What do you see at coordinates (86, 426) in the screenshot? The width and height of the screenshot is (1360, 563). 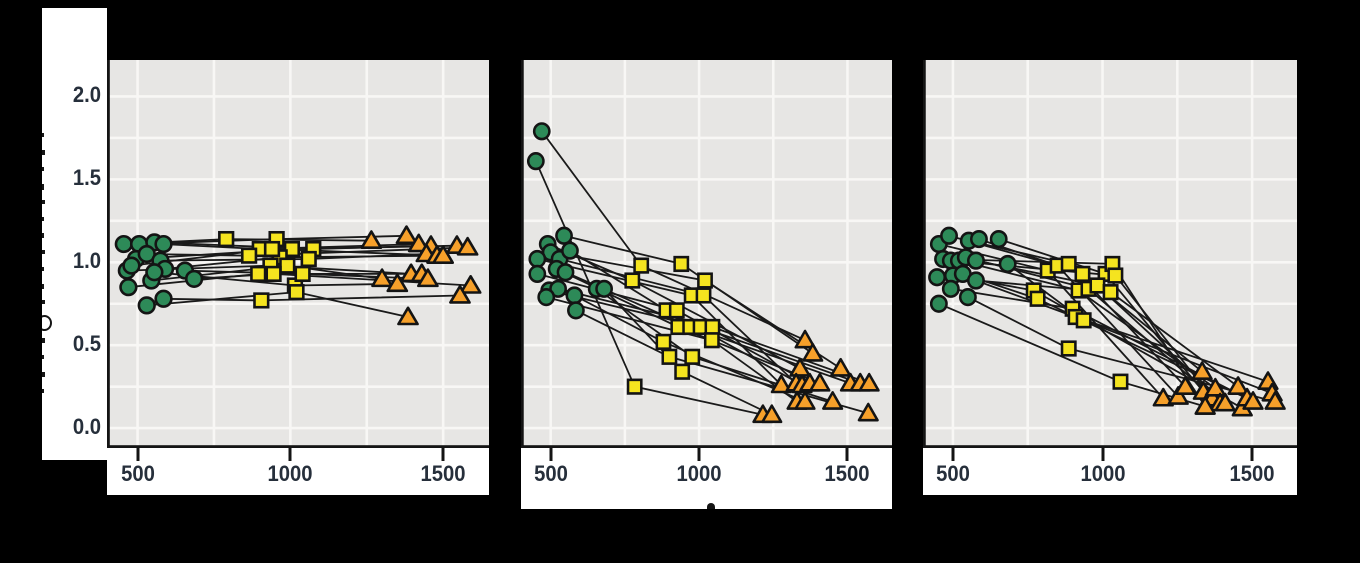 I see `y-tick-label: 0.0` at bounding box center [86, 426].